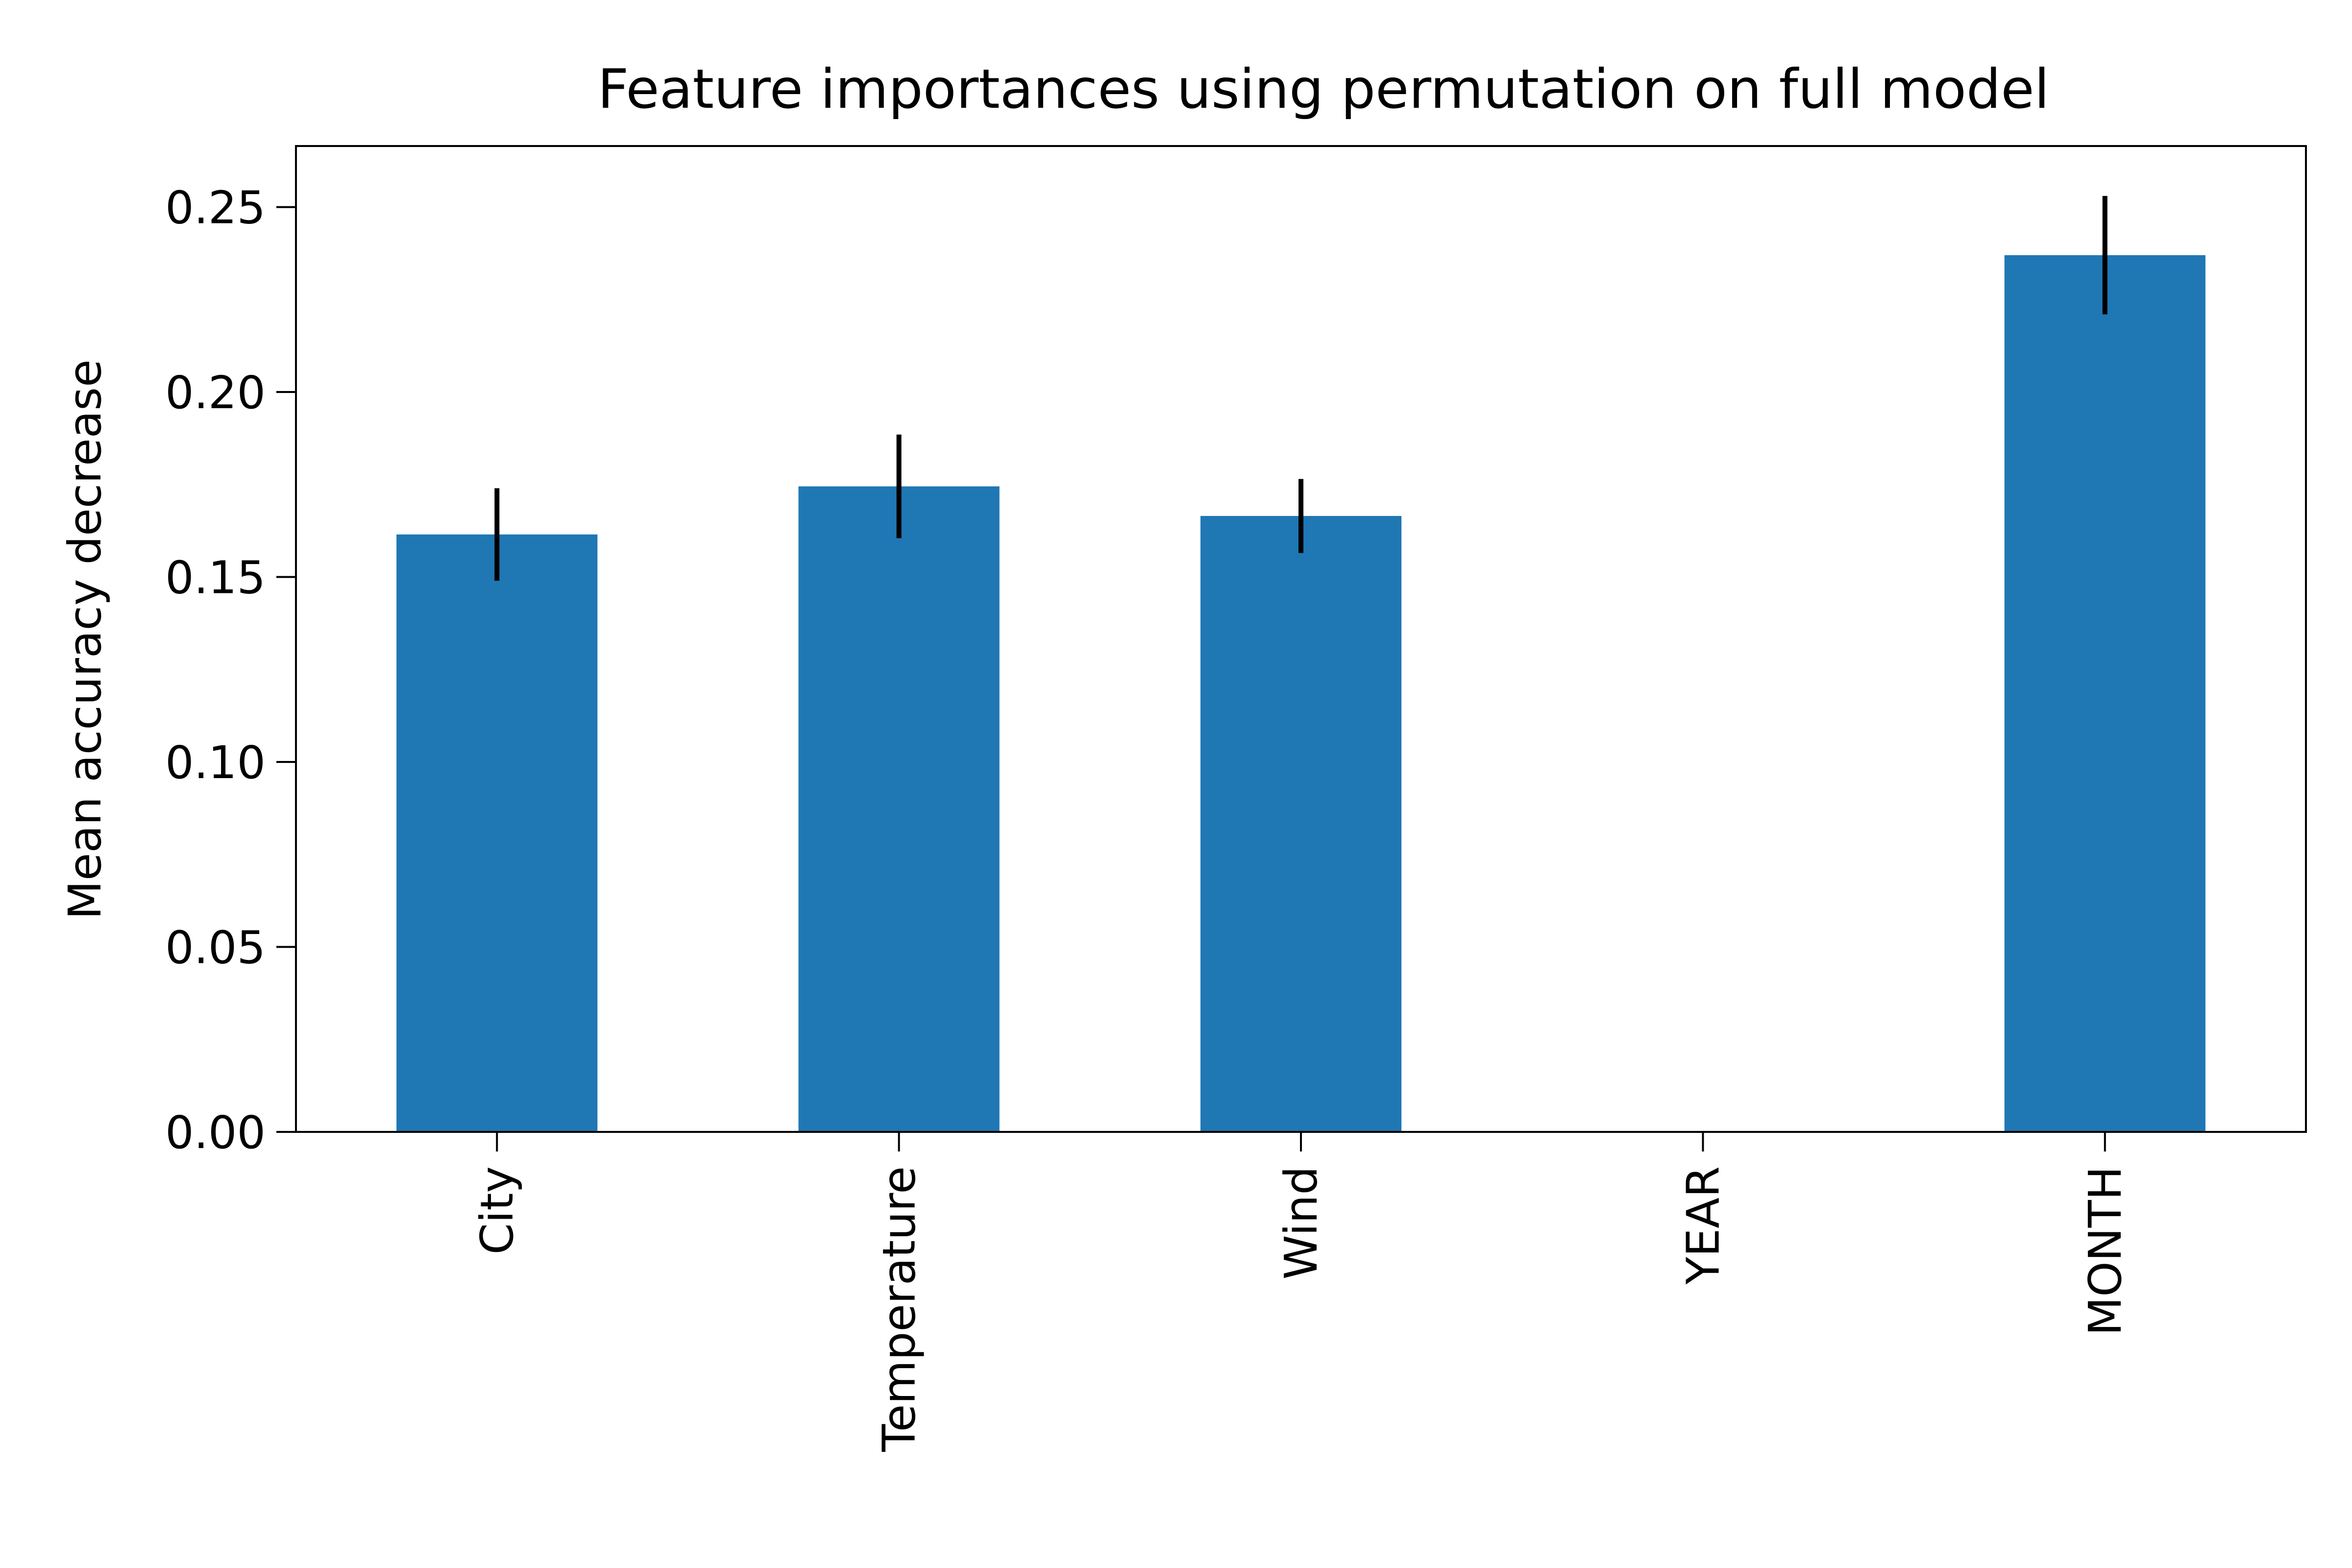 This screenshot has width=2352, height=1568. What do you see at coordinates (85, 639) in the screenshot?
I see `y-axis-label: Mean accuracy decrease` at bounding box center [85, 639].